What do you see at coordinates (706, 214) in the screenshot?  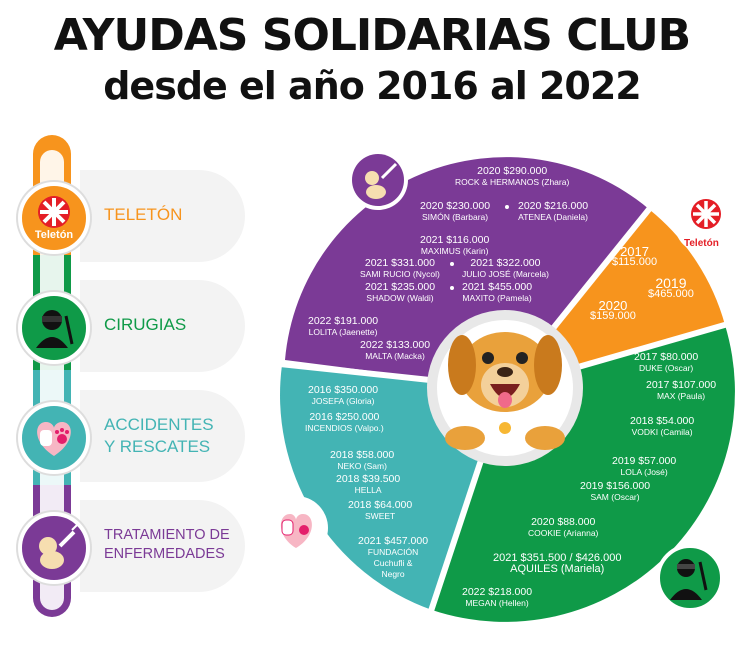 I see `wheel-teleton-logo-icon` at bounding box center [706, 214].